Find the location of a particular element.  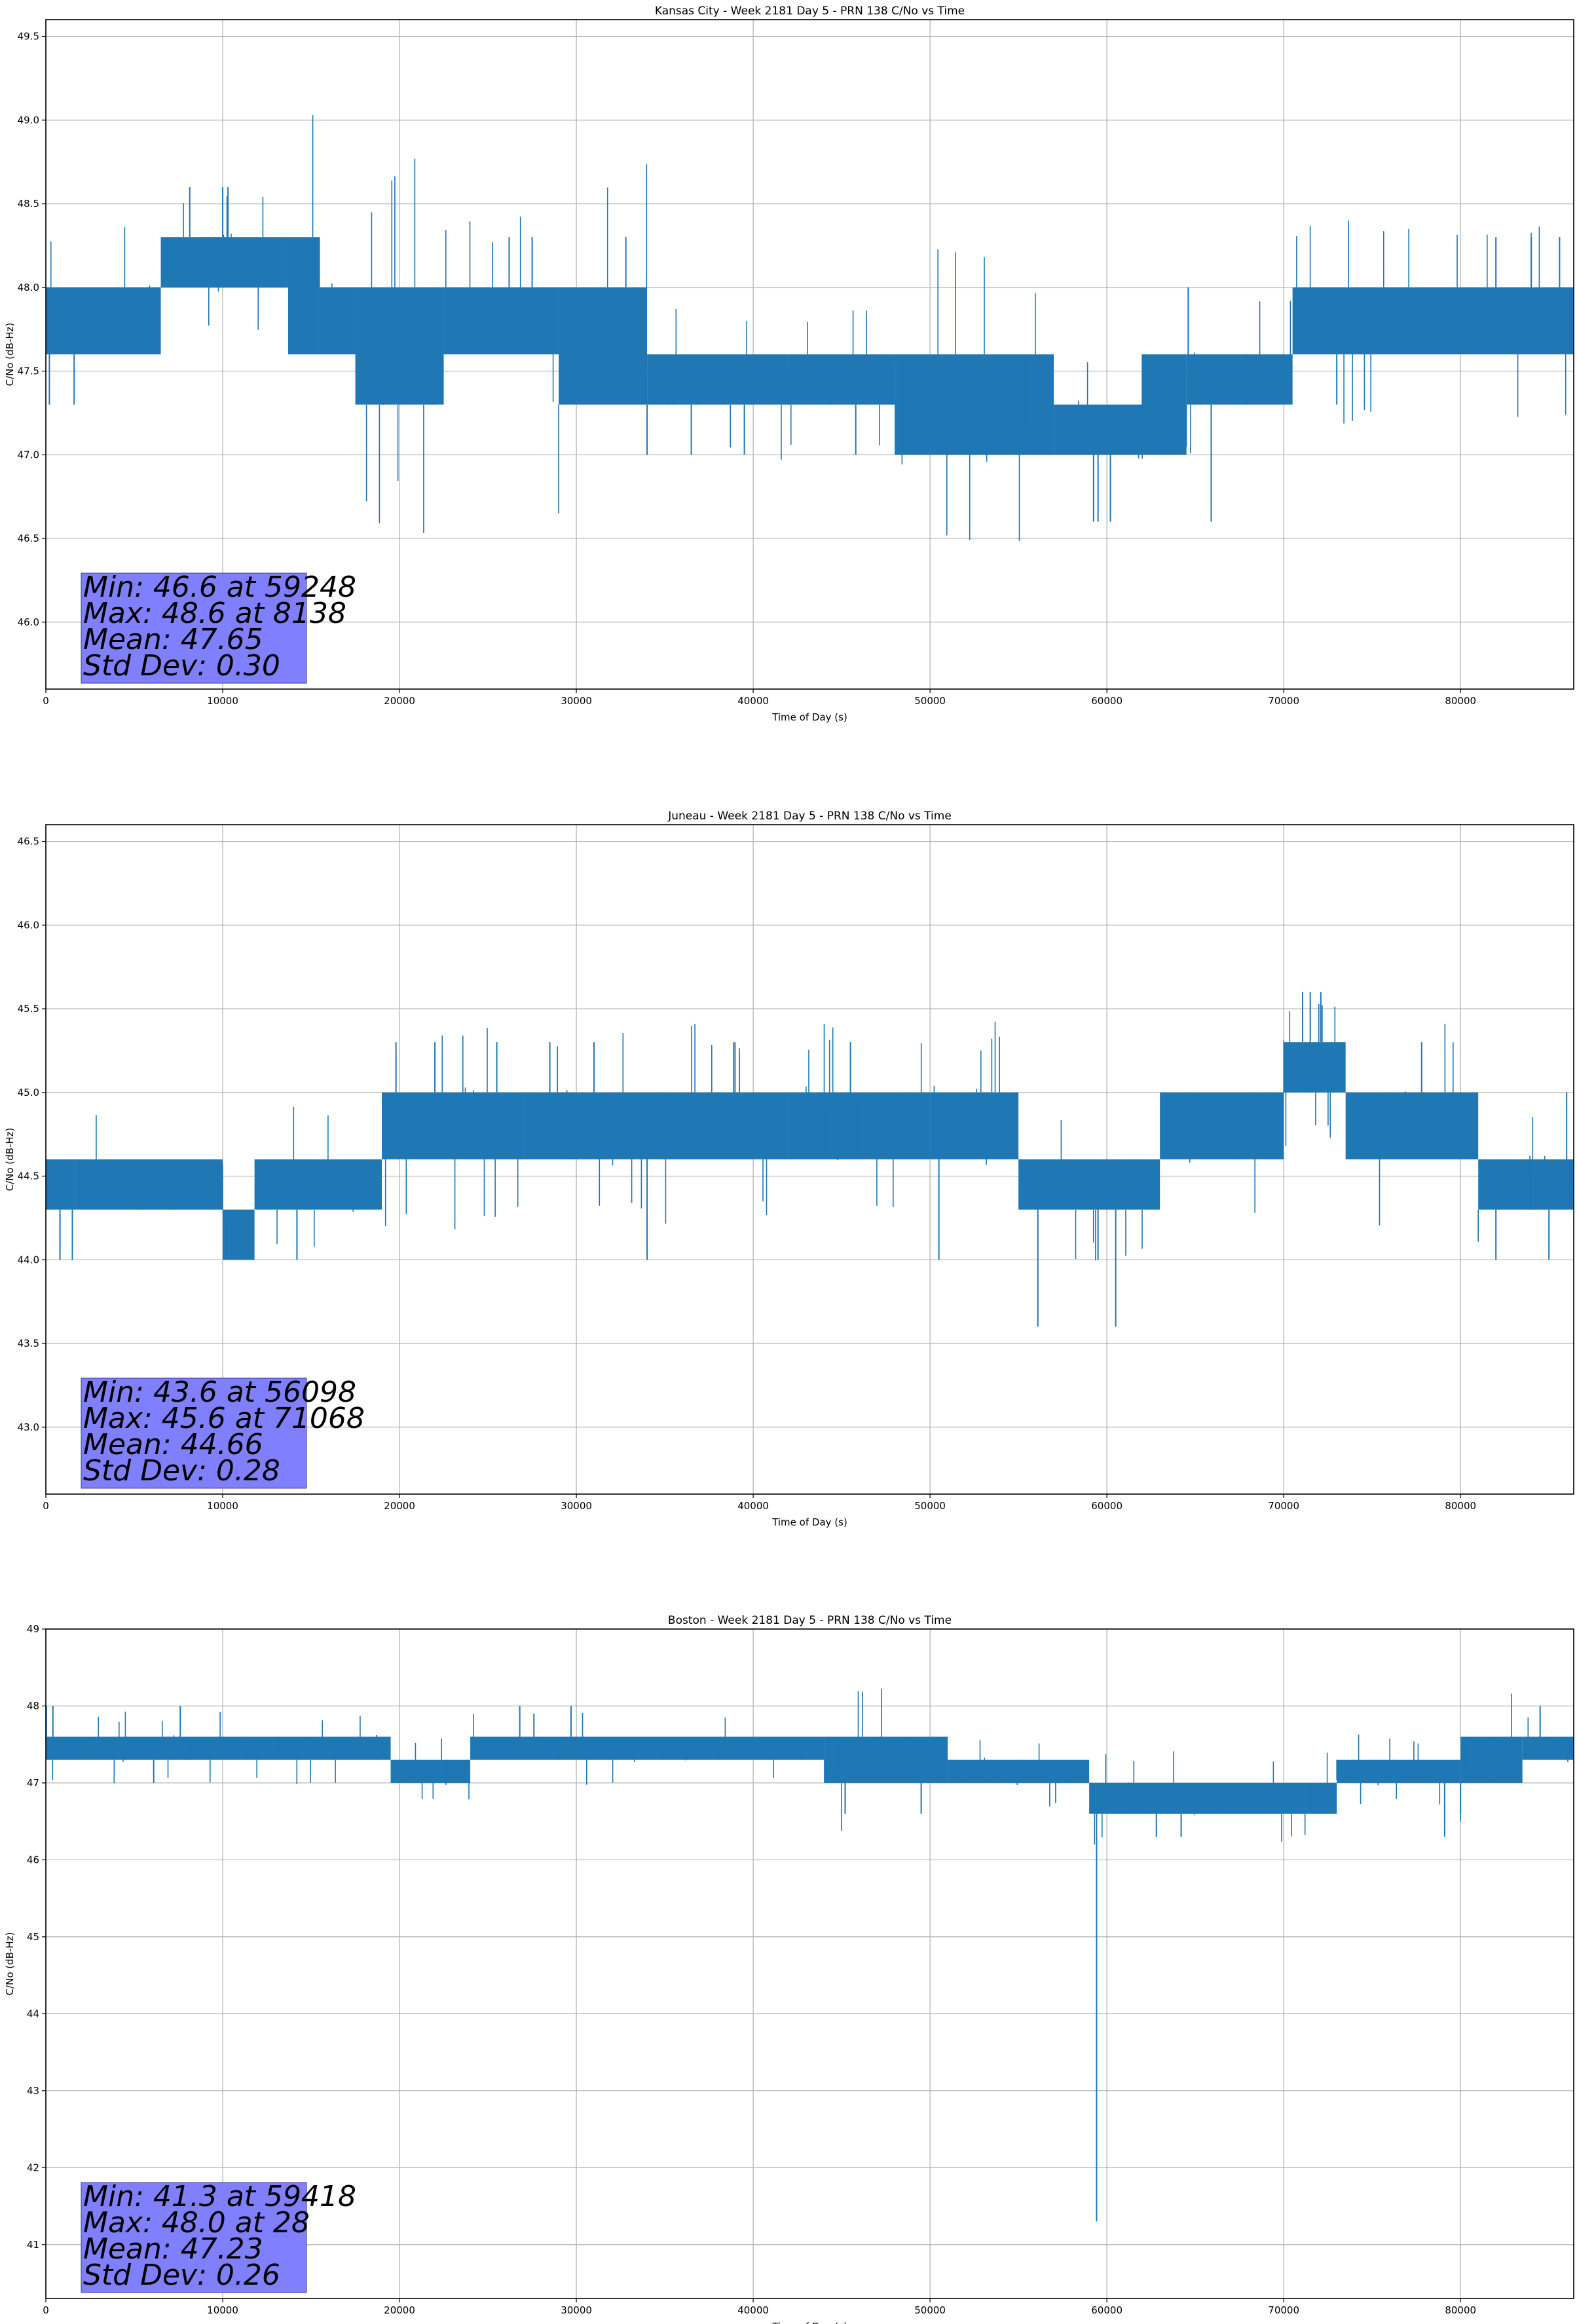

series-line is located at coordinates (810, 1159).